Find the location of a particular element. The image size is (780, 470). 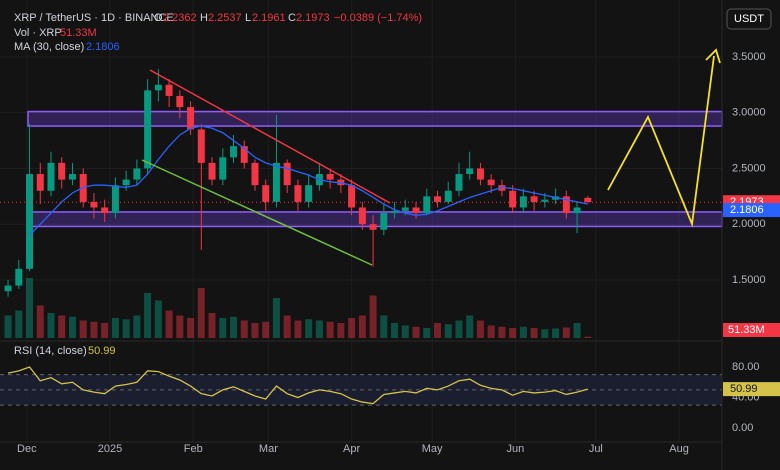

ohlc-h: H is located at coordinates (204, 18).